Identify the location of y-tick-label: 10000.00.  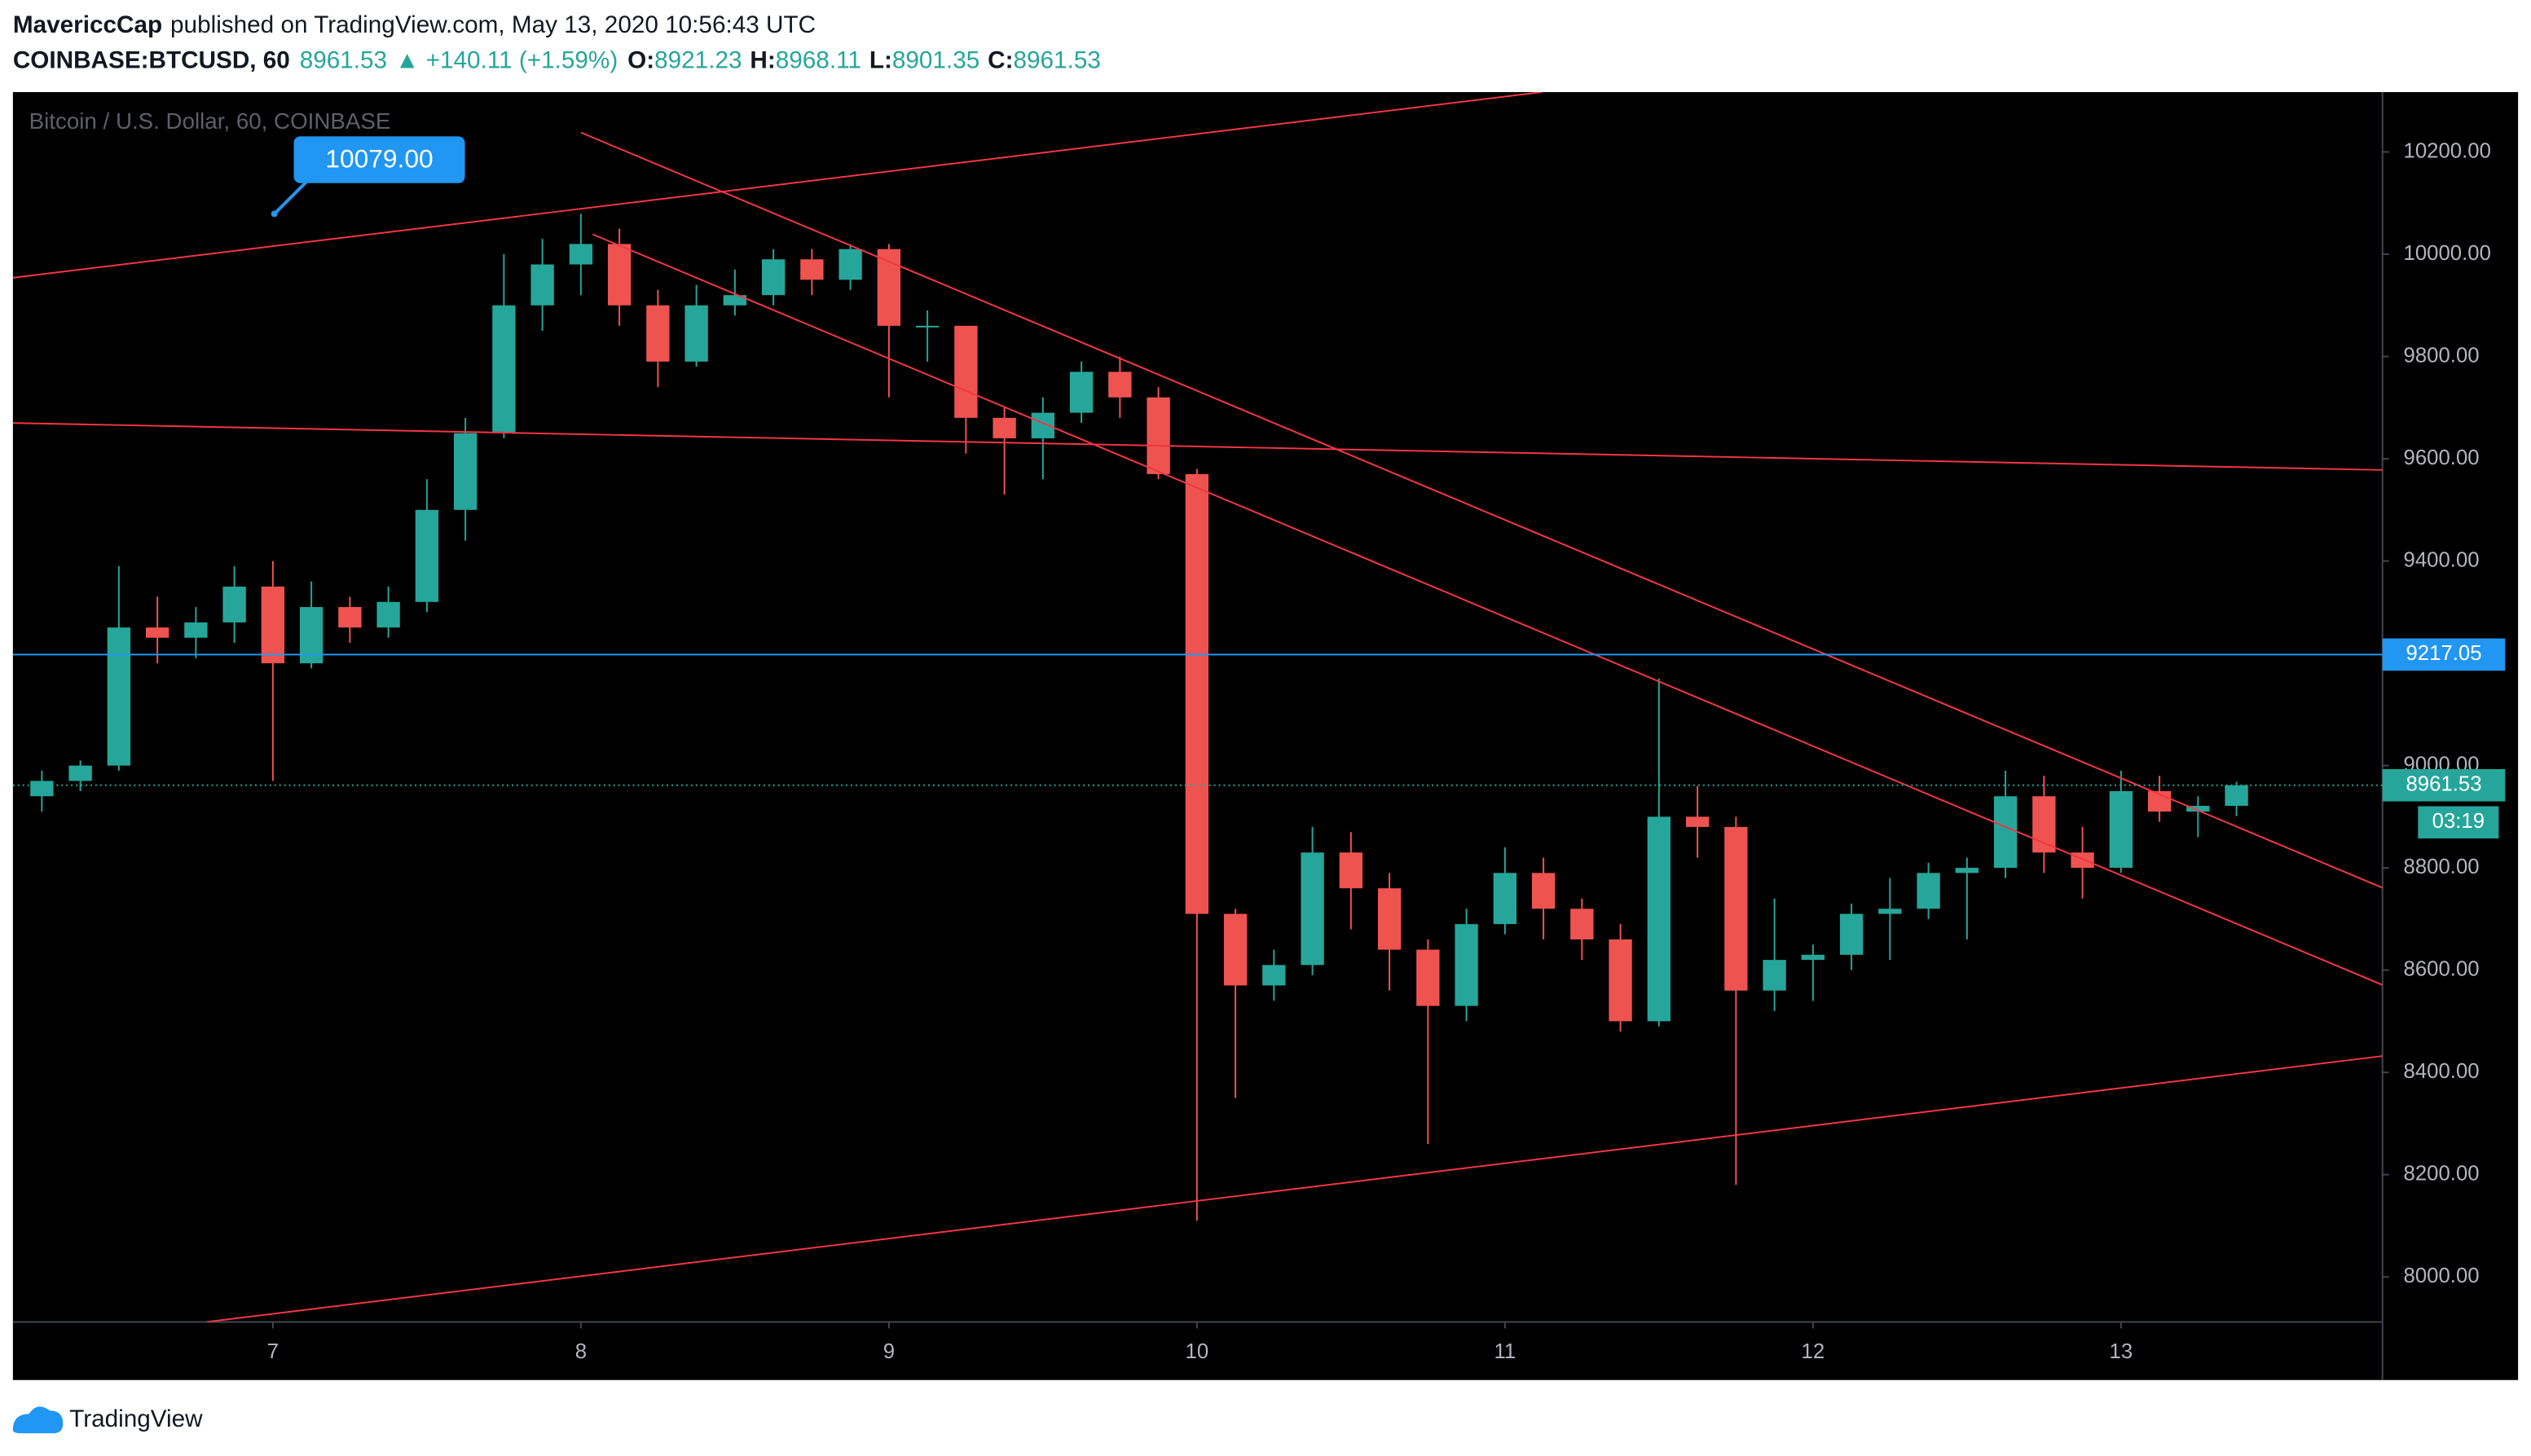
(2447, 254).